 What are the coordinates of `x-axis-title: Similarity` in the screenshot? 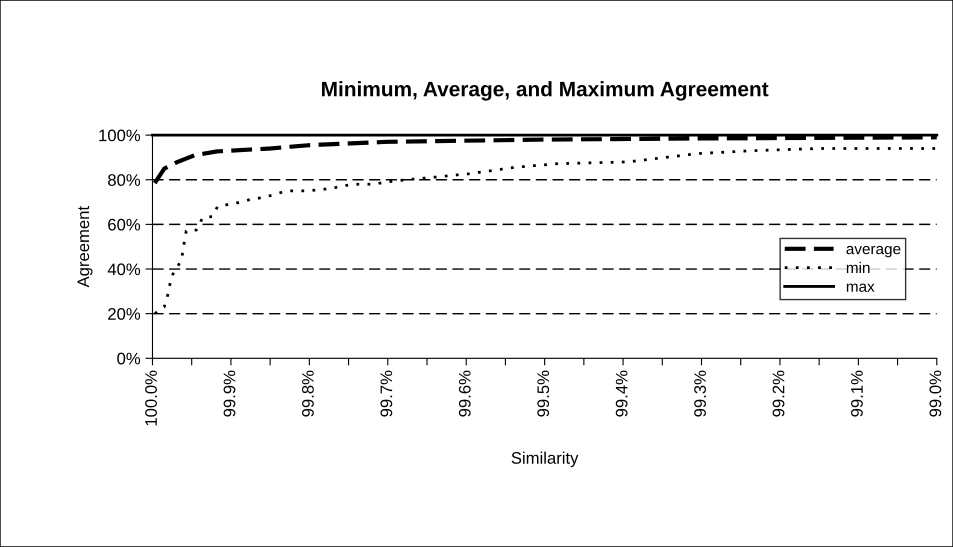 It's located at (545, 460).